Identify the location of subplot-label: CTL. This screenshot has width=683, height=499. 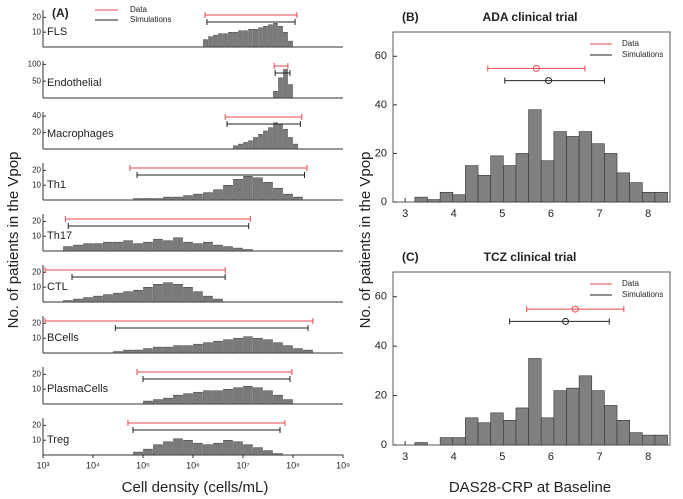
(57, 287).